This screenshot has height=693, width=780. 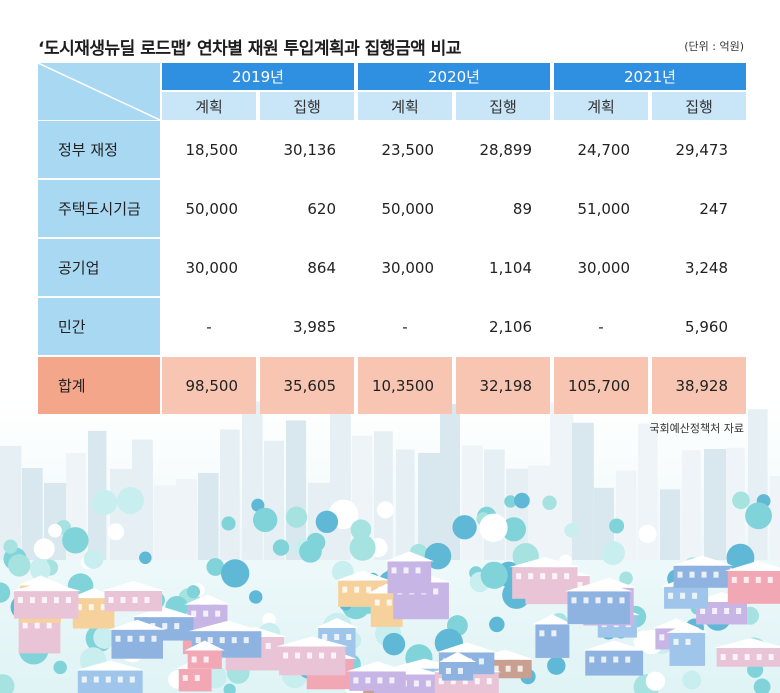 What do you see at coordinates (307, 385) in the screenshot?
I see `value-cell: 35,605` at bounding box center [307, 385].